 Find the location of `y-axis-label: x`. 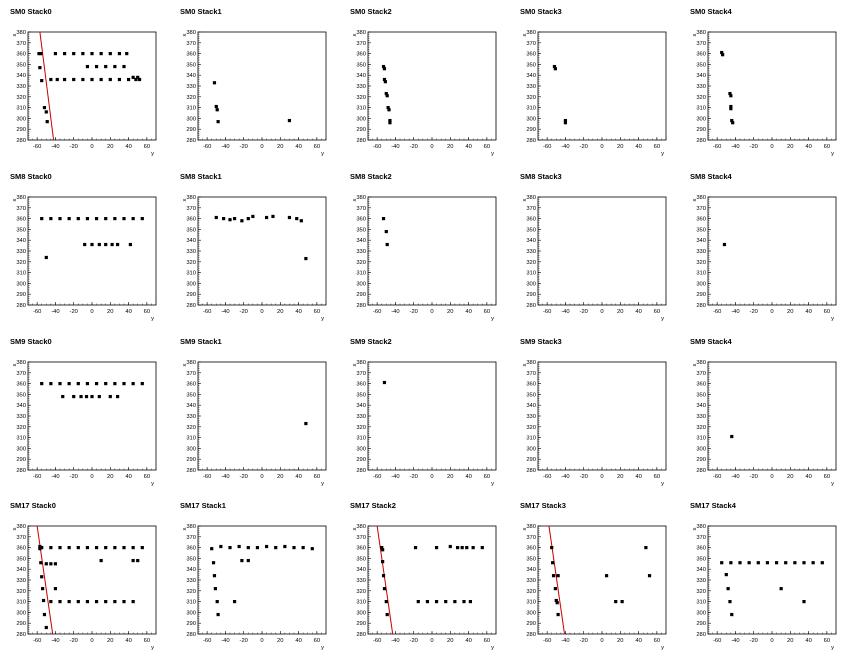

y-axis-label: x is located at coordinates (525, 528).